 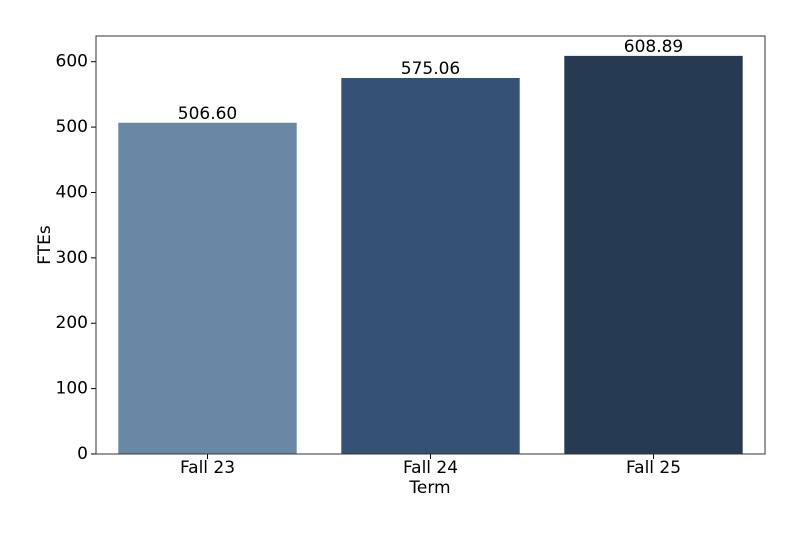 I want to click on bar, so click(x=207, y=288).